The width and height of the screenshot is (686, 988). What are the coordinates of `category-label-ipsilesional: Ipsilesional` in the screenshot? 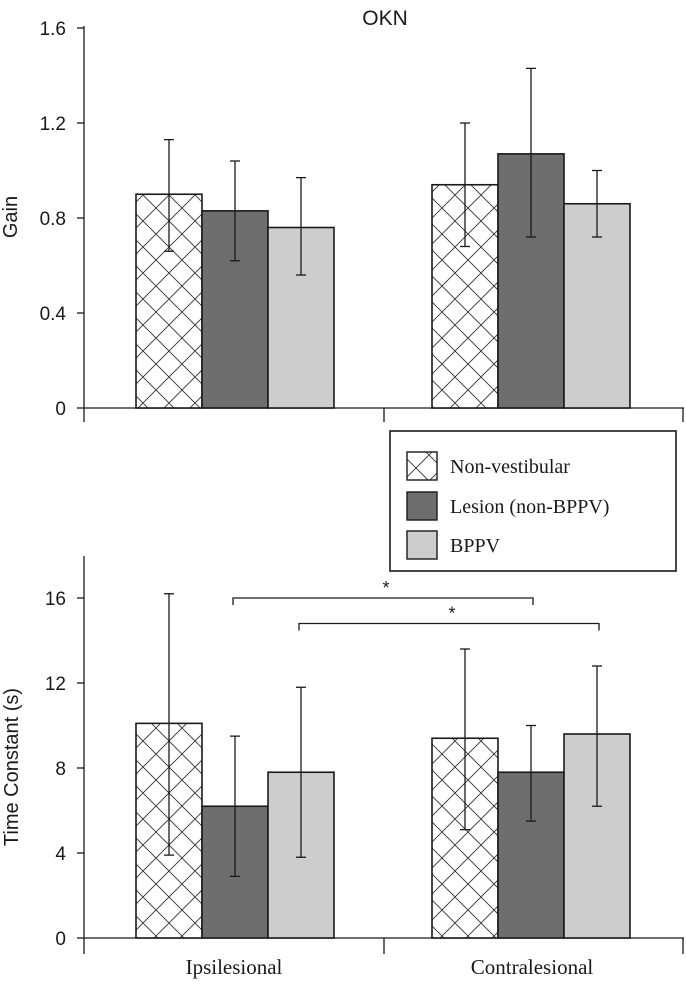 It's located at (234, 967).